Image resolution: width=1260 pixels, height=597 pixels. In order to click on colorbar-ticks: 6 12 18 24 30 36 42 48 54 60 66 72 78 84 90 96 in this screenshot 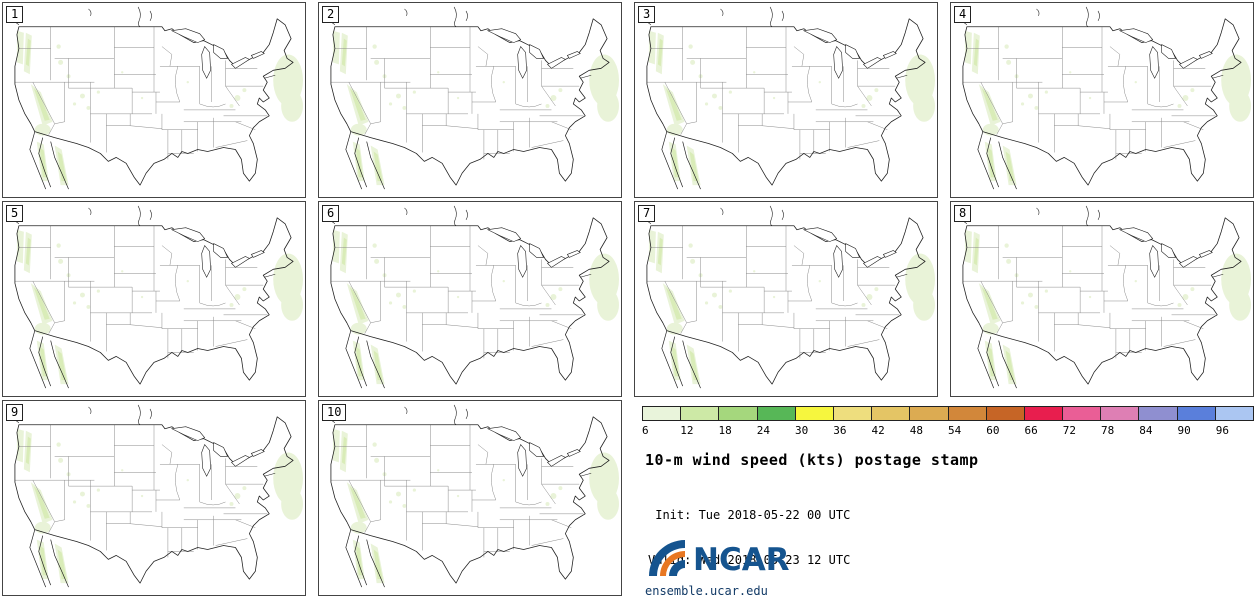, I will do `click(948, 429)`.